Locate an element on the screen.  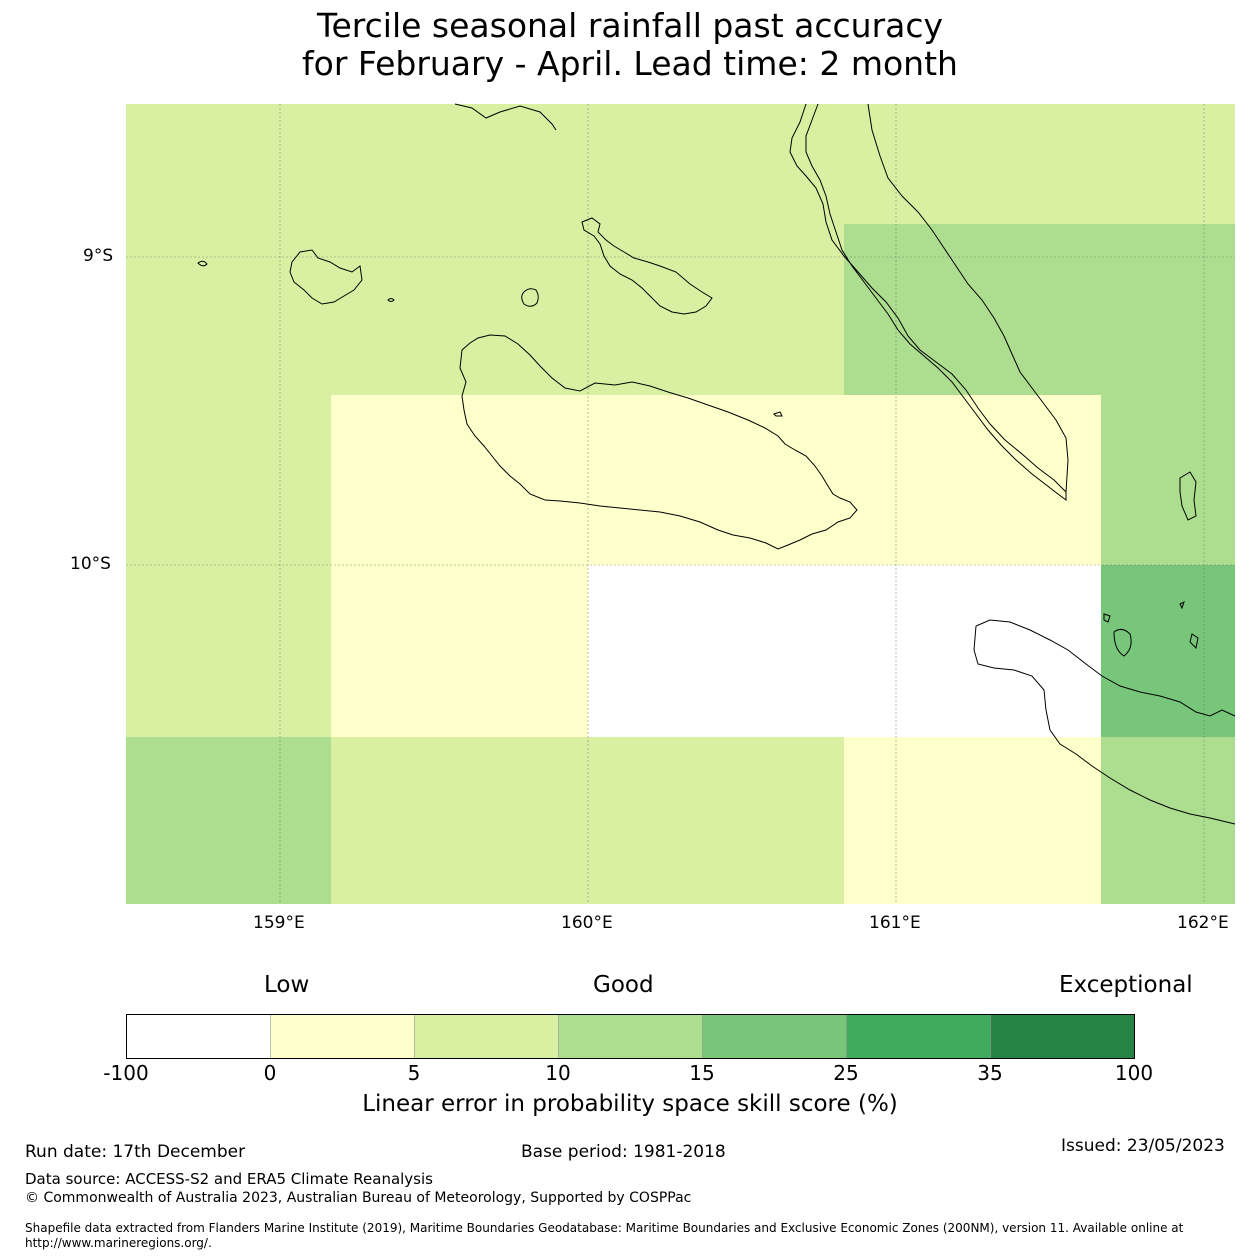
lon-label-160e: 160°E is located at coordinates (587, 923).